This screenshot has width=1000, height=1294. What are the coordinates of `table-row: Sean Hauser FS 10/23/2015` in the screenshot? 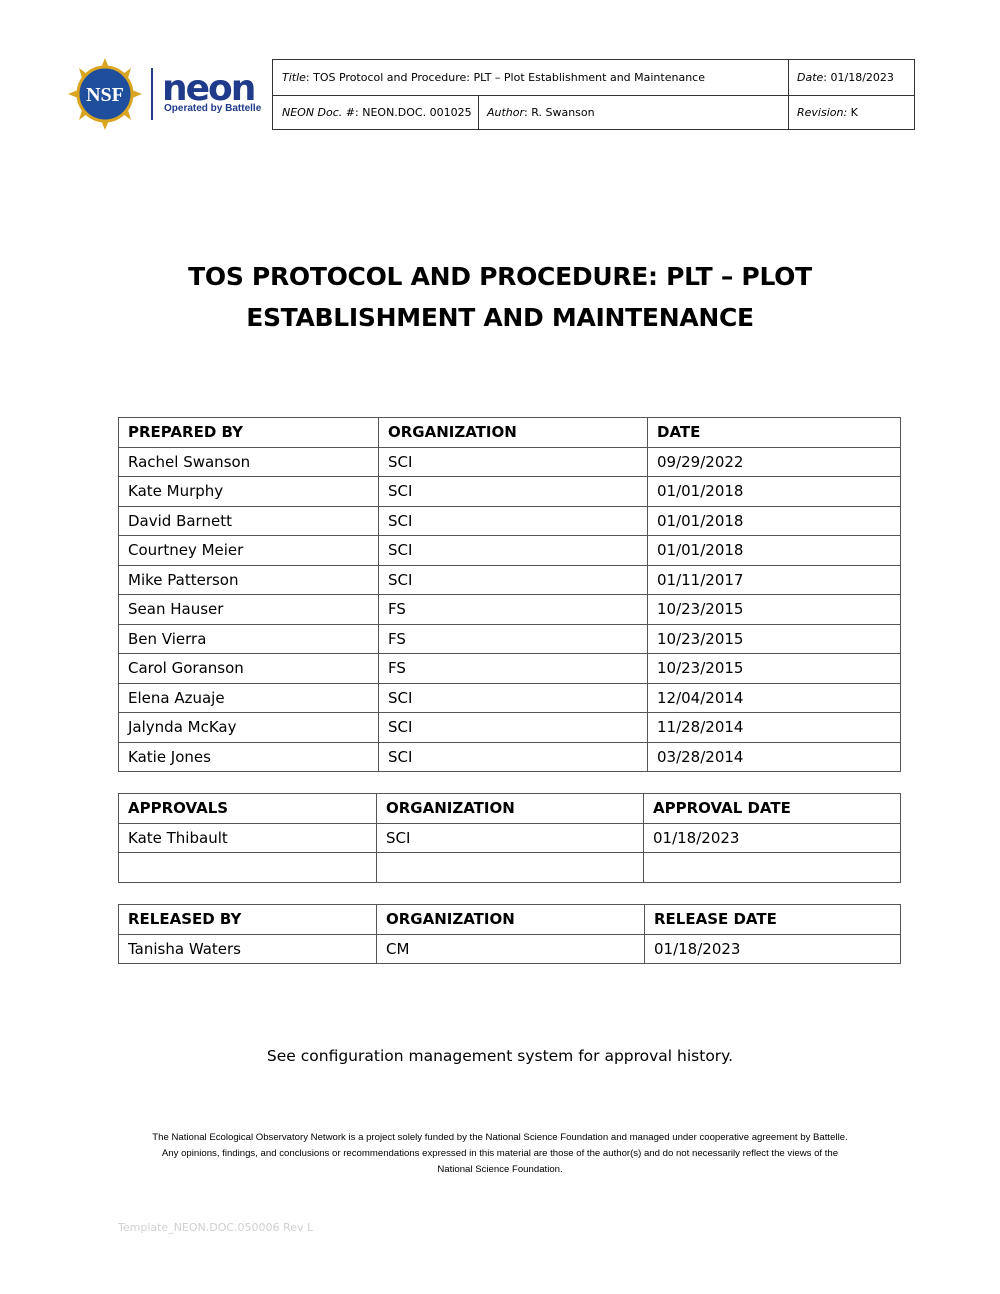 It's located at (509, 609).